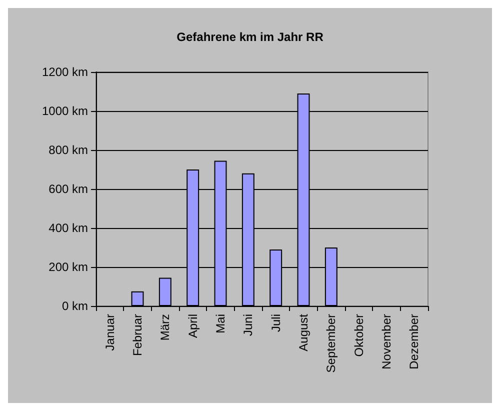  What do you see at coordinates (359, 335) in the screenshot?
I see `x-tick-label: Oktober` at bounding box center [359, 335].